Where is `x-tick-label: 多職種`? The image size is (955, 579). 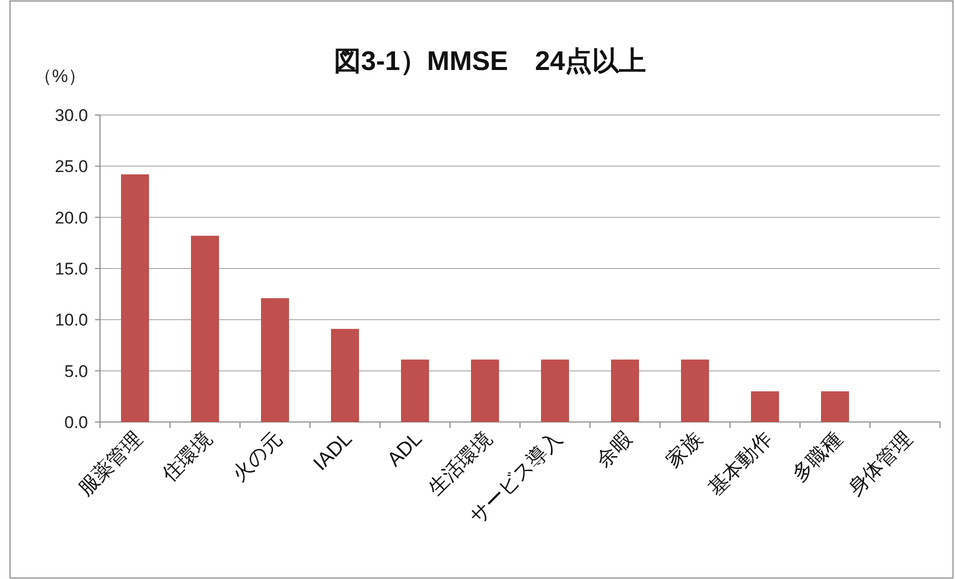 x-tick-label: 多職種 is located at coordinates (817, 457).